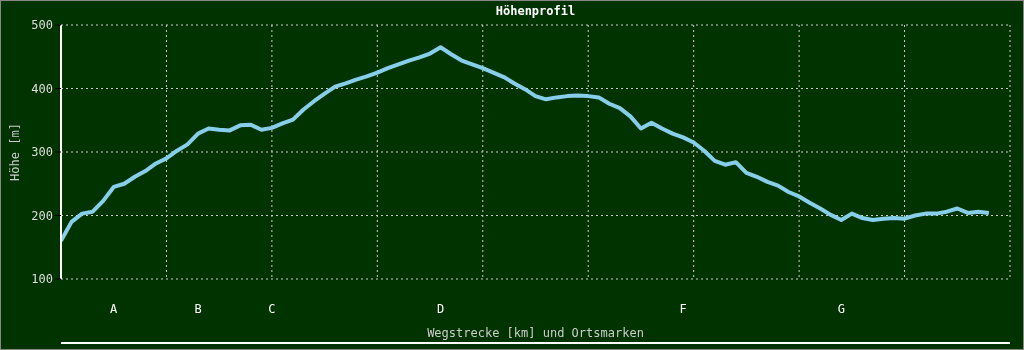 The image size is (1024, 350). I want to click on x-tick-label: G, so click(841, 309).